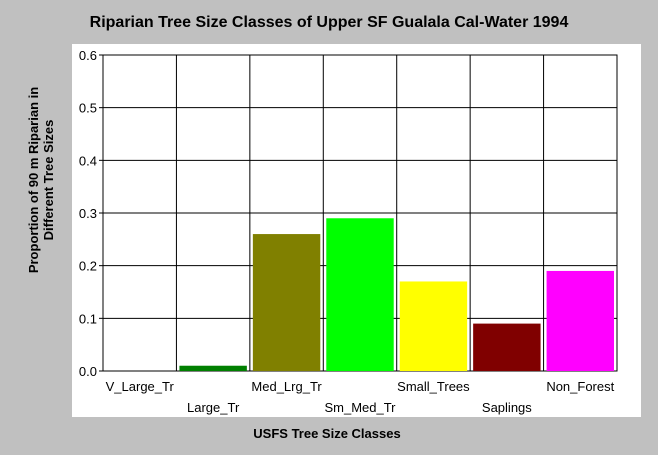 This screenshot has width=658, height=455. I want to click on x-tick-label: Med_Lrg_Tr, so click(286, 386).